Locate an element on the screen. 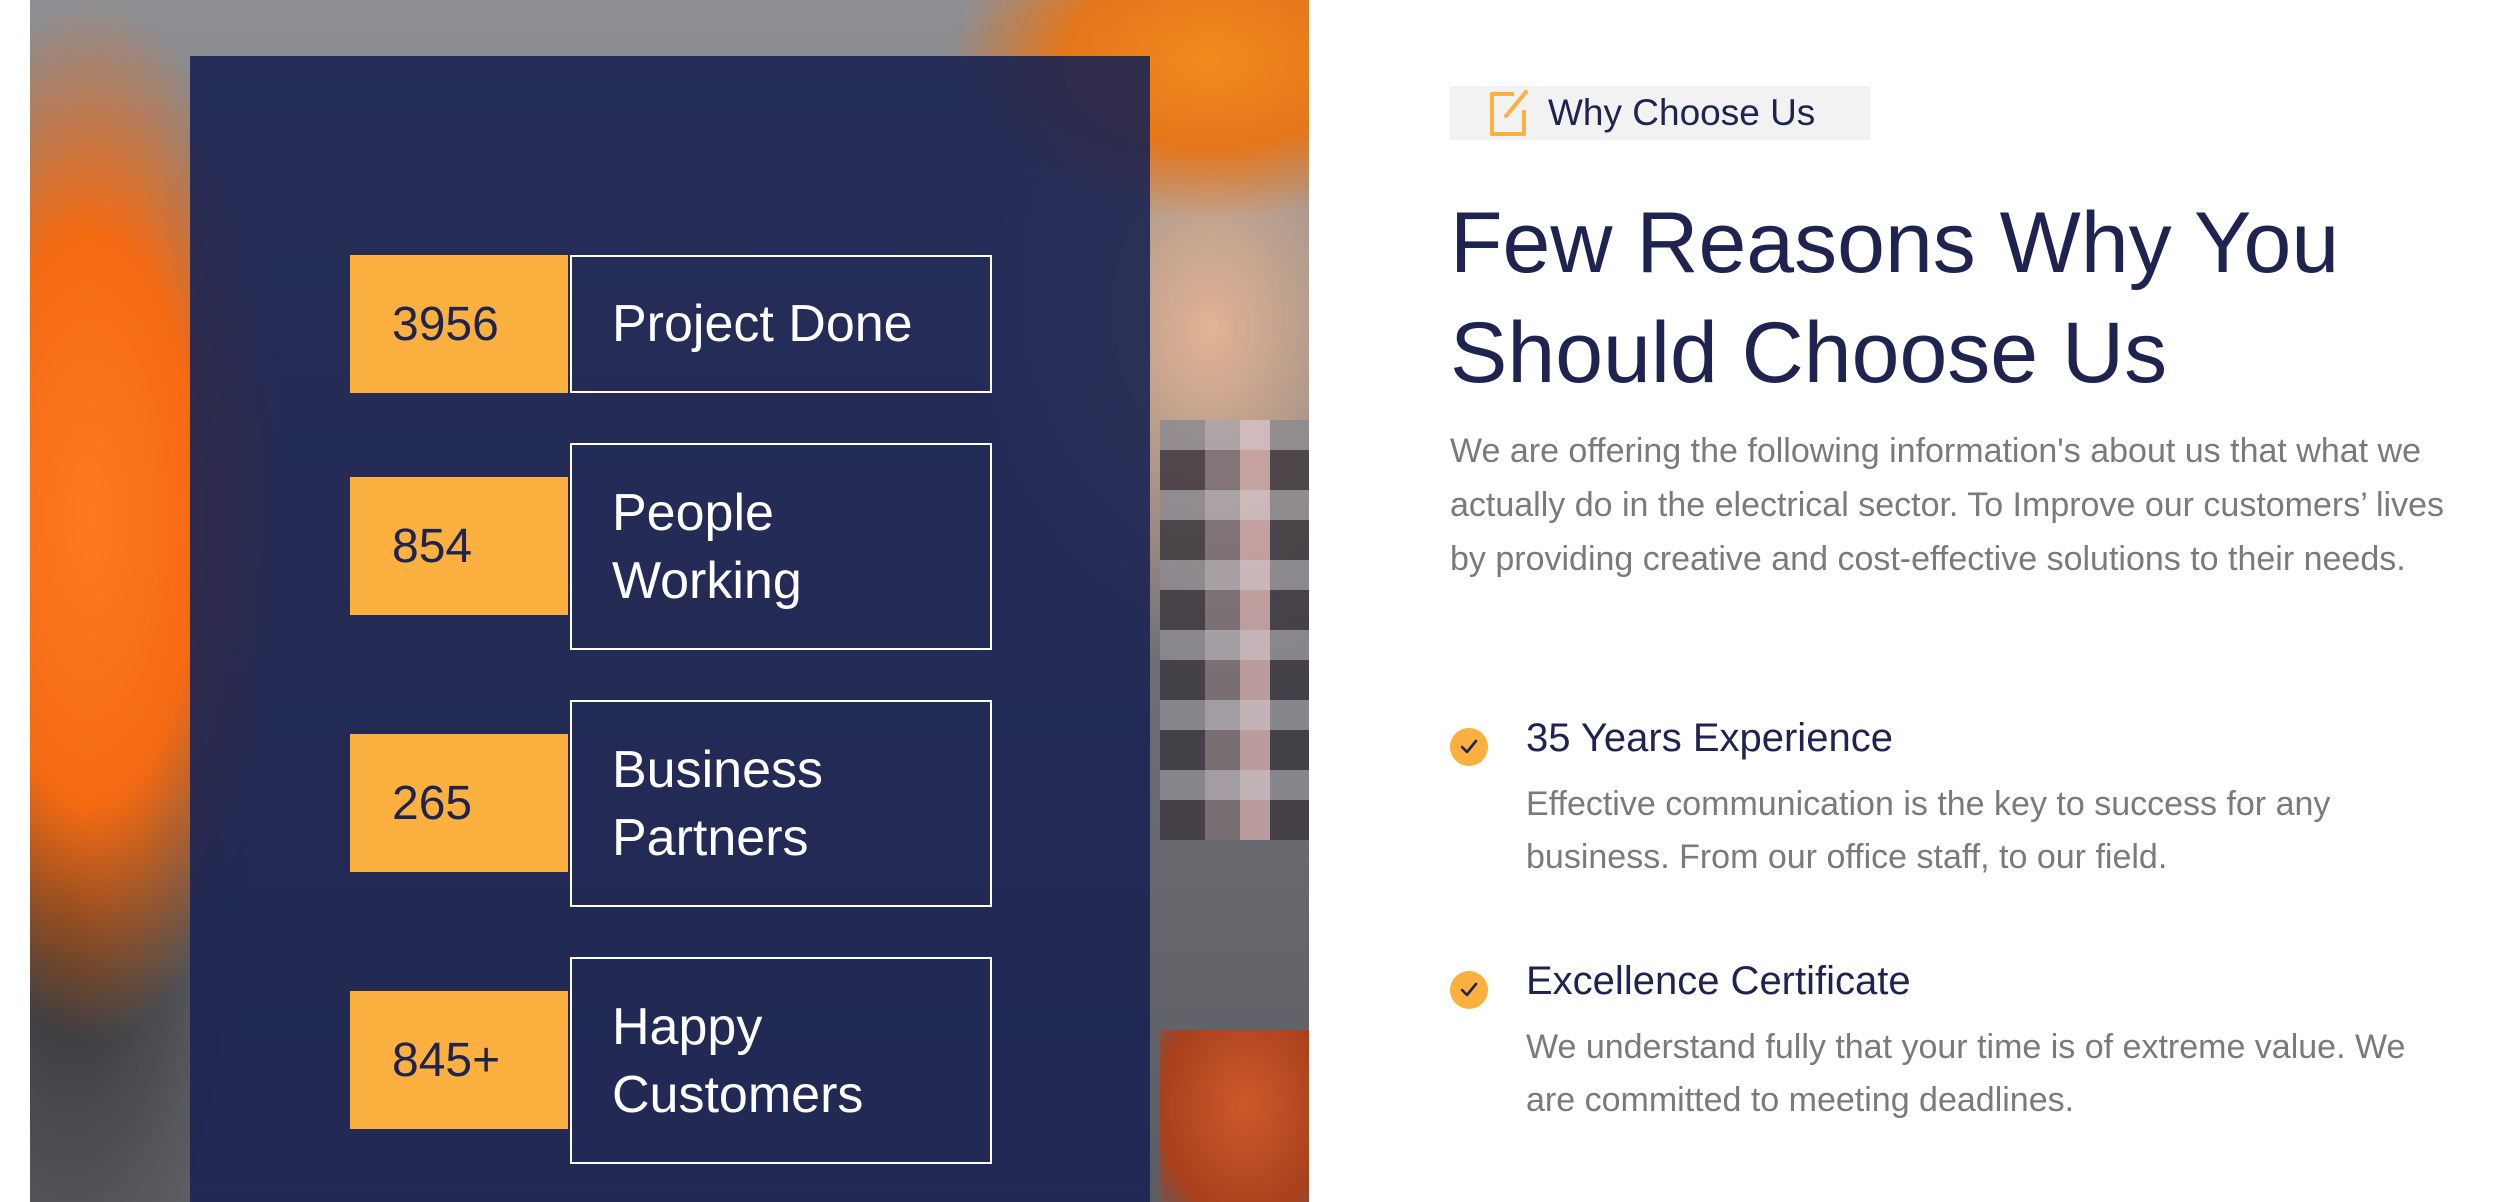 This screenshot has height=1202, width=2500. stat-label-line: Project Done is located at coordinates (762, 324).